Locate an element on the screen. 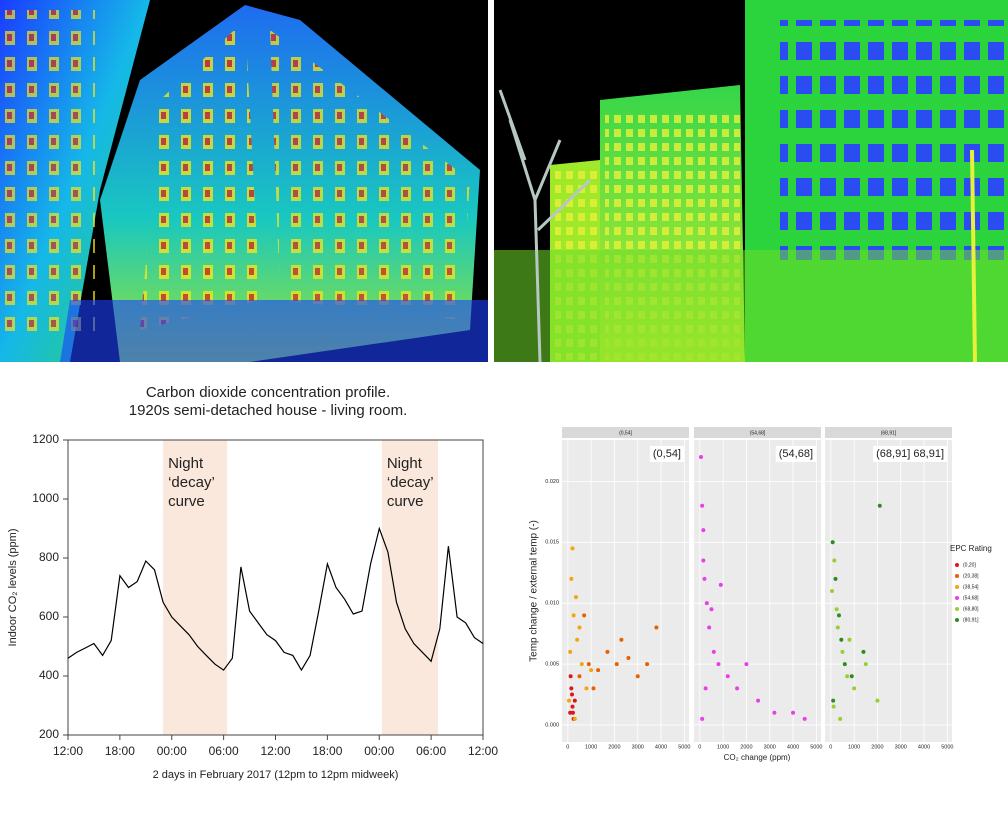 This screenshot has height=817, width=1008. annotation: curve is located at coordinates (405, 501).